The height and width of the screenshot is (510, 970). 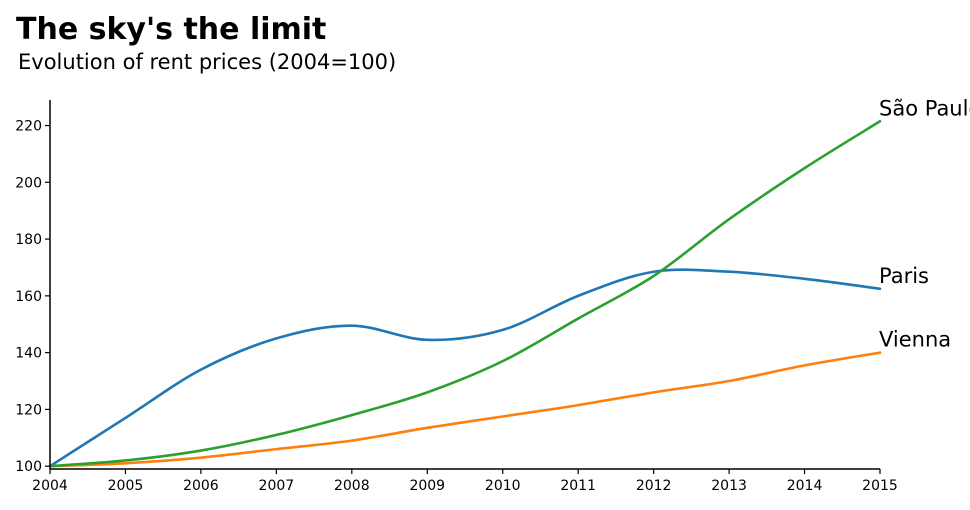 I want to click on x-tick-label: 2008, so click(x=352, y=486).